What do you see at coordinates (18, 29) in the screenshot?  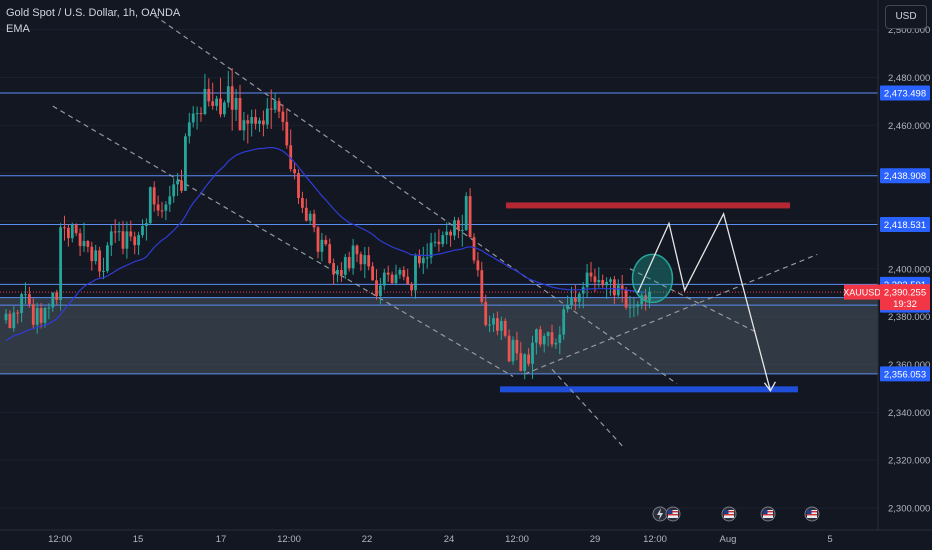 I see `indicator-label: EMA` at bounding box center [18, 29].